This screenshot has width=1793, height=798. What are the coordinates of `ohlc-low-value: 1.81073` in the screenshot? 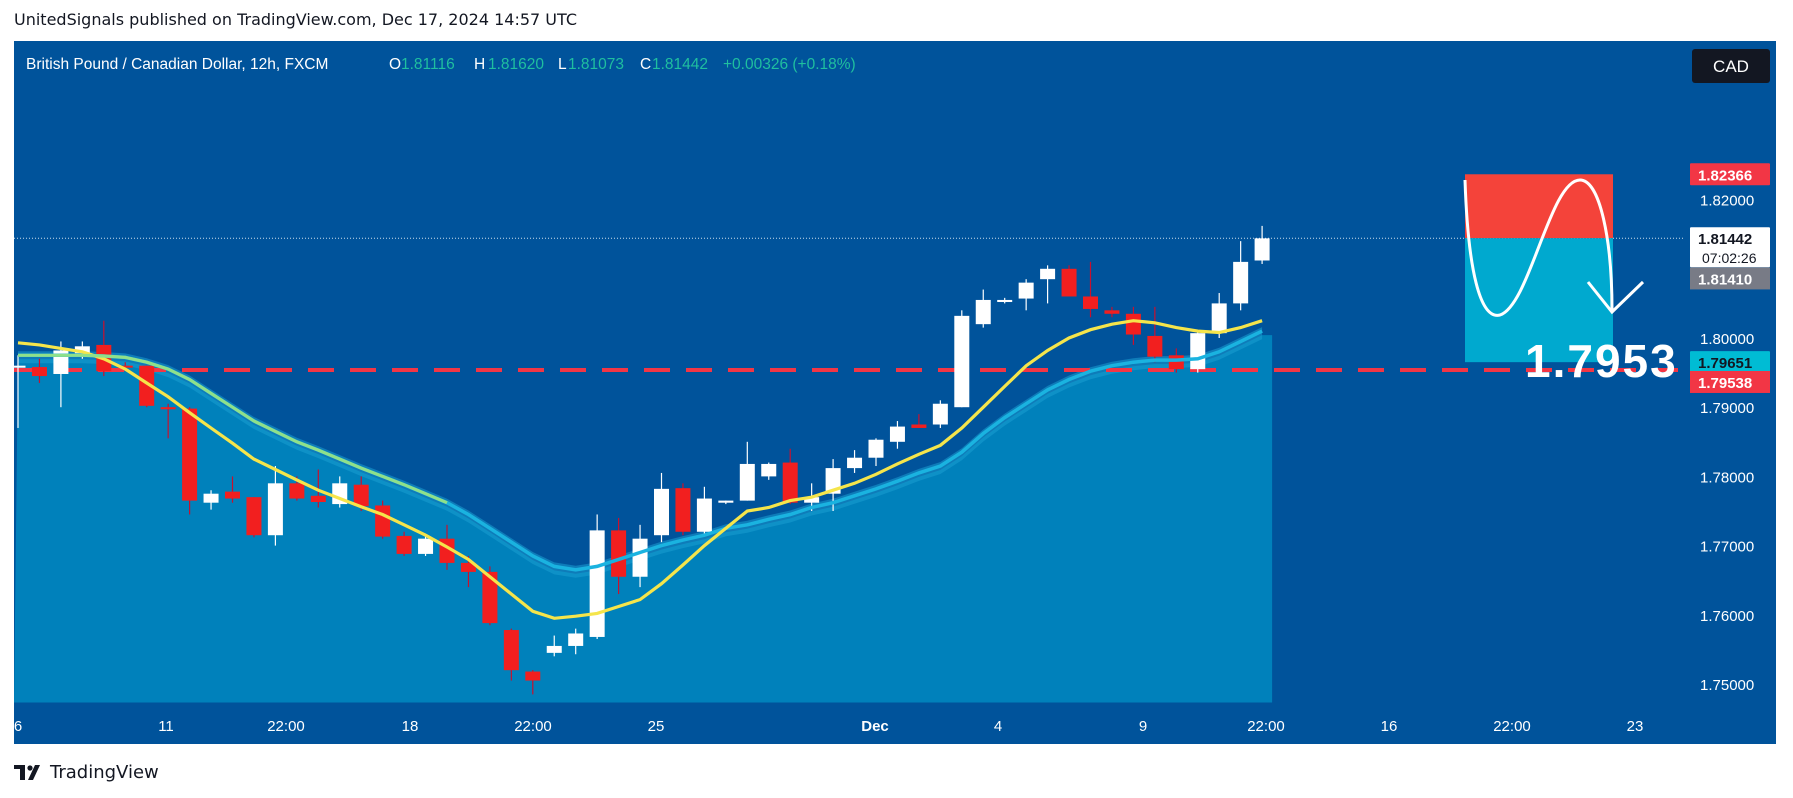 It's located at (596, 64).